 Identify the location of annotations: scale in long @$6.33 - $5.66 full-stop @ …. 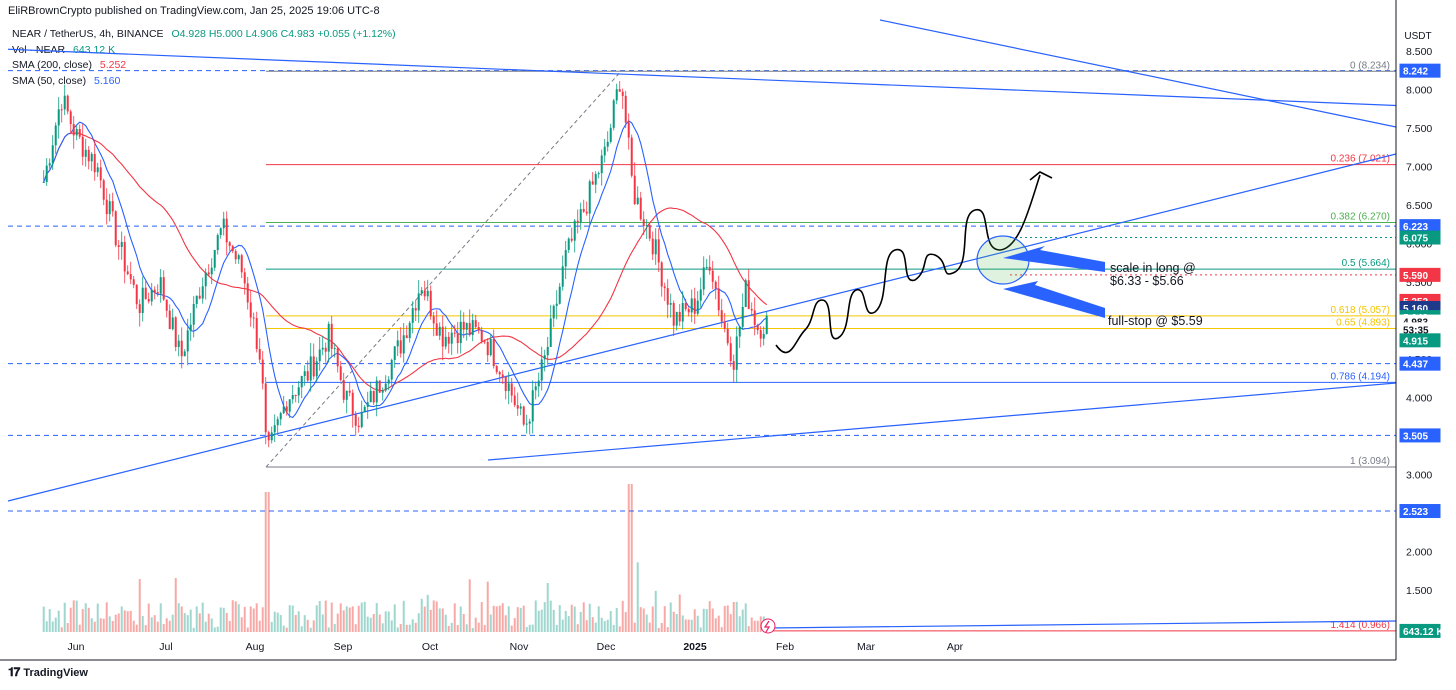
(1155, 294).